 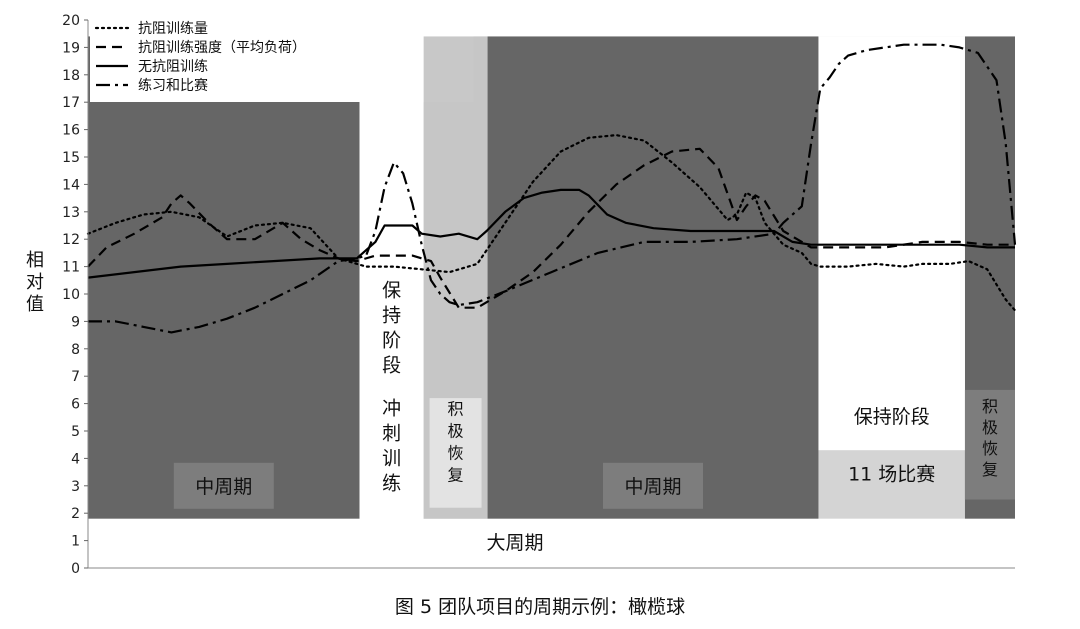 What do you see at coordinates (990, 406) in the screenshot?
I see `phase-label-active2-char: 积` at bounding box center [990, 406].